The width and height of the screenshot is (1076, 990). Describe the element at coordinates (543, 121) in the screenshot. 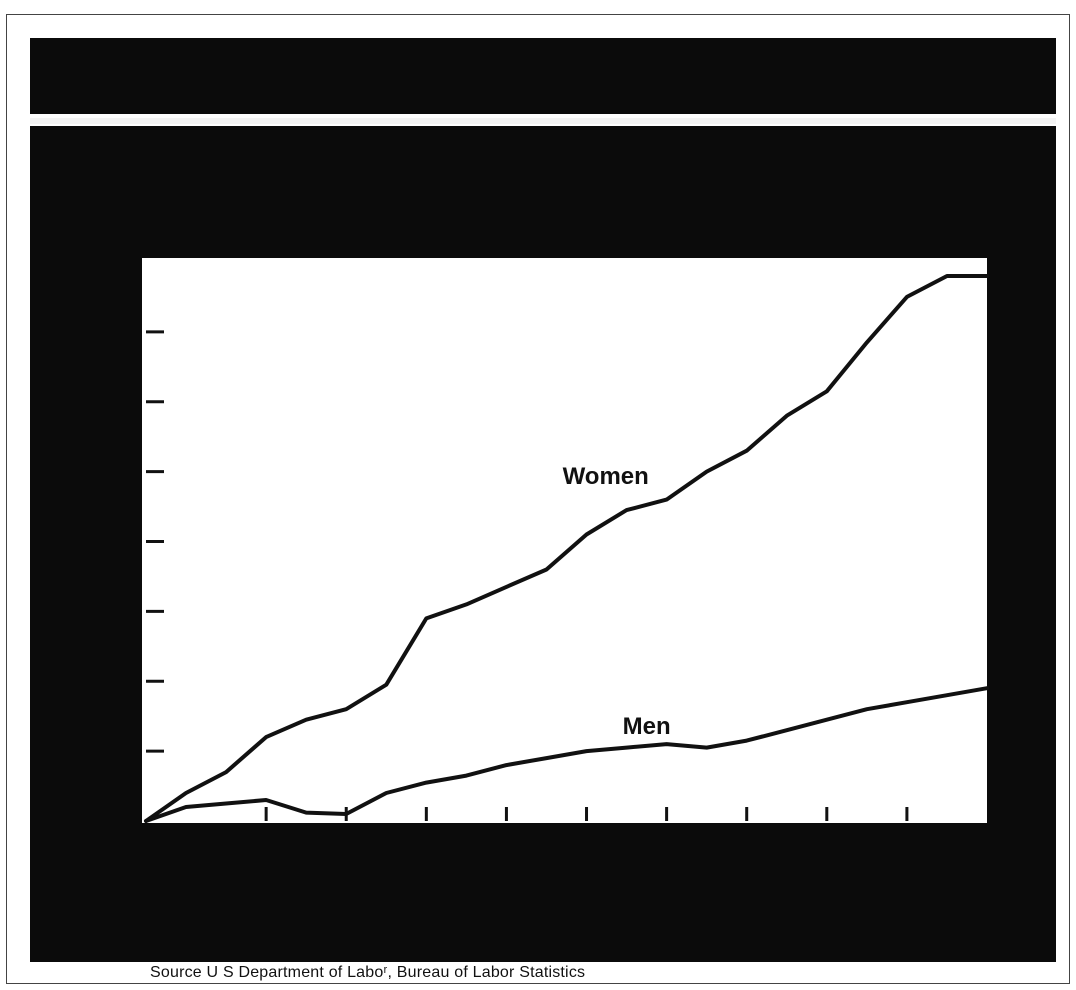

I see `horizontal-rule` at that location.